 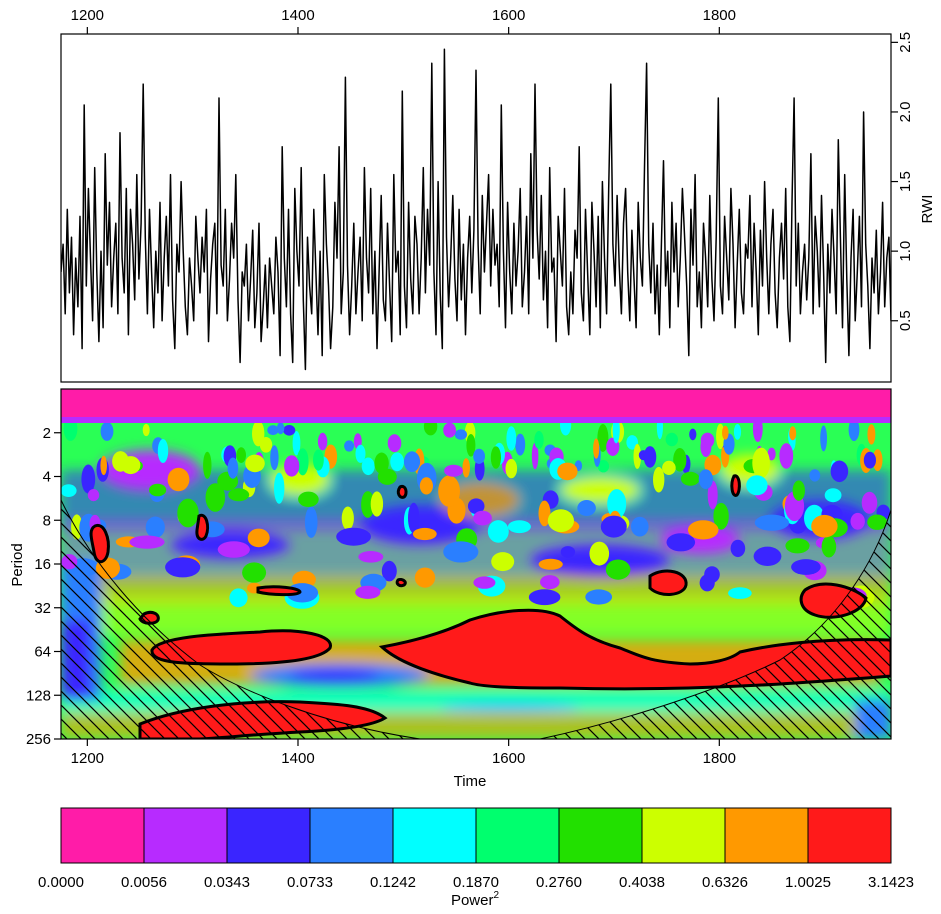 I want to click on colorbar-tick-label: 3.1423, so click(x=891, y=882).